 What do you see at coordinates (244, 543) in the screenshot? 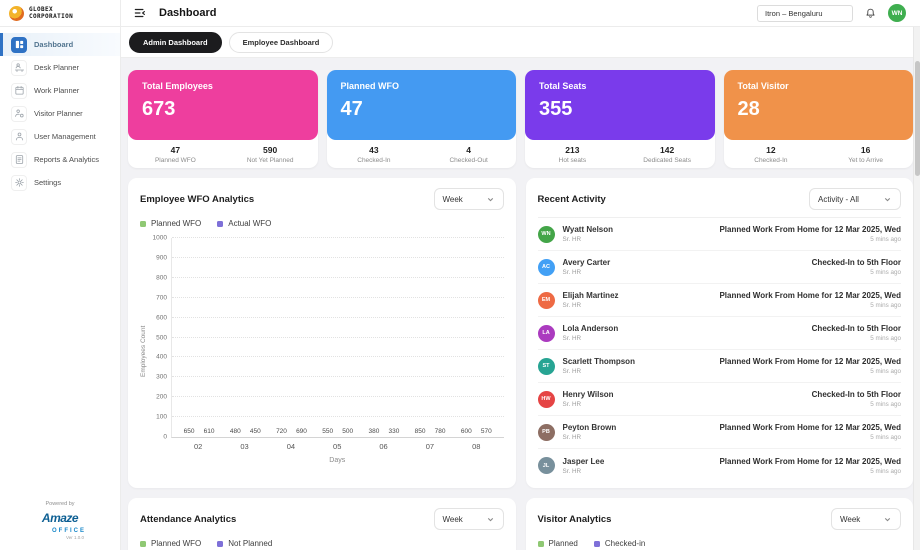
I see `legend-item-not-planned: Not Planned` at bounding box center [244, 543].